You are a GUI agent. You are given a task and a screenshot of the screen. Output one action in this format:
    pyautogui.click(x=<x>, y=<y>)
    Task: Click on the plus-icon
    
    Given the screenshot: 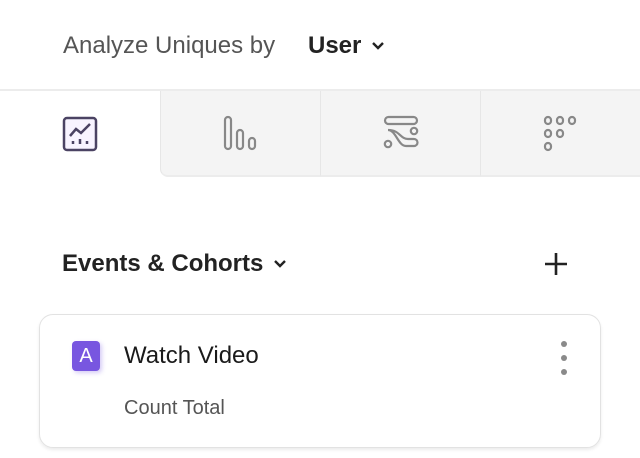 What is the action you would take?
    pyautogui.click(x=556, y=264)
    